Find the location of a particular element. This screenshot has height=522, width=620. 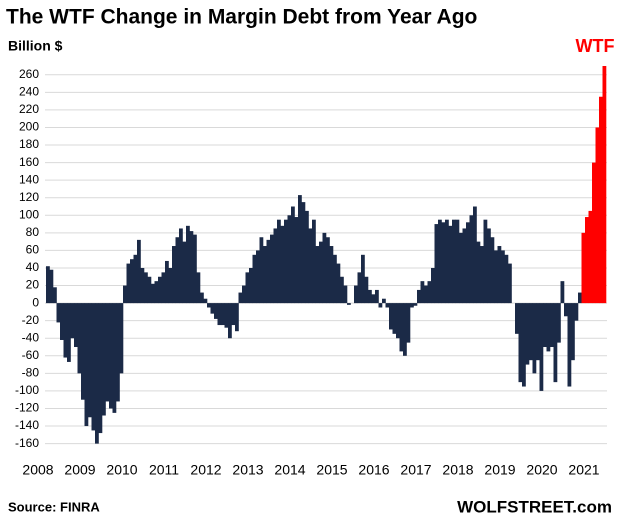

y-tick-label: -60 is located at coordinates (31, 355).